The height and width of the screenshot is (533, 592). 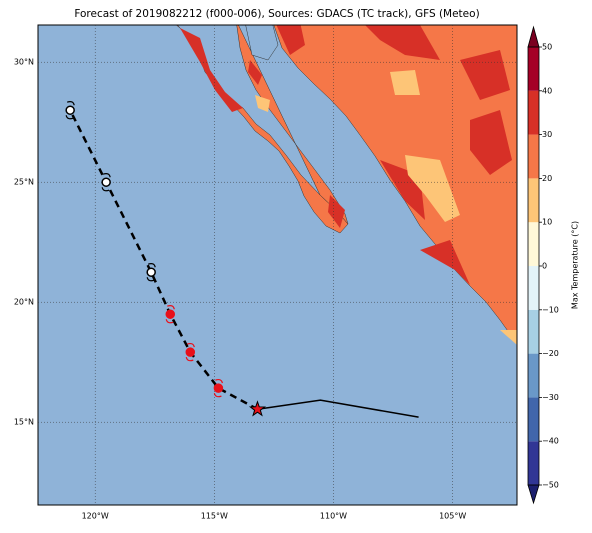 I want to click on y-tick-label: 25°N, so click(x=24, y=182).